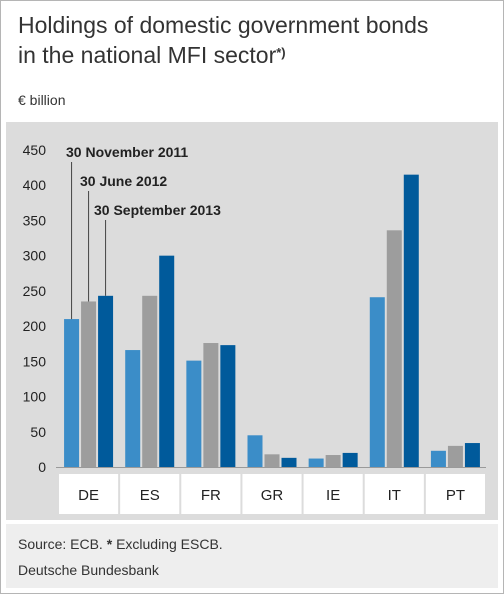 This screenshot has height=594, width=504. Describe the element at coordinates (35, 361) in the screenshot. I see `y-tick-label: 150` at that location.